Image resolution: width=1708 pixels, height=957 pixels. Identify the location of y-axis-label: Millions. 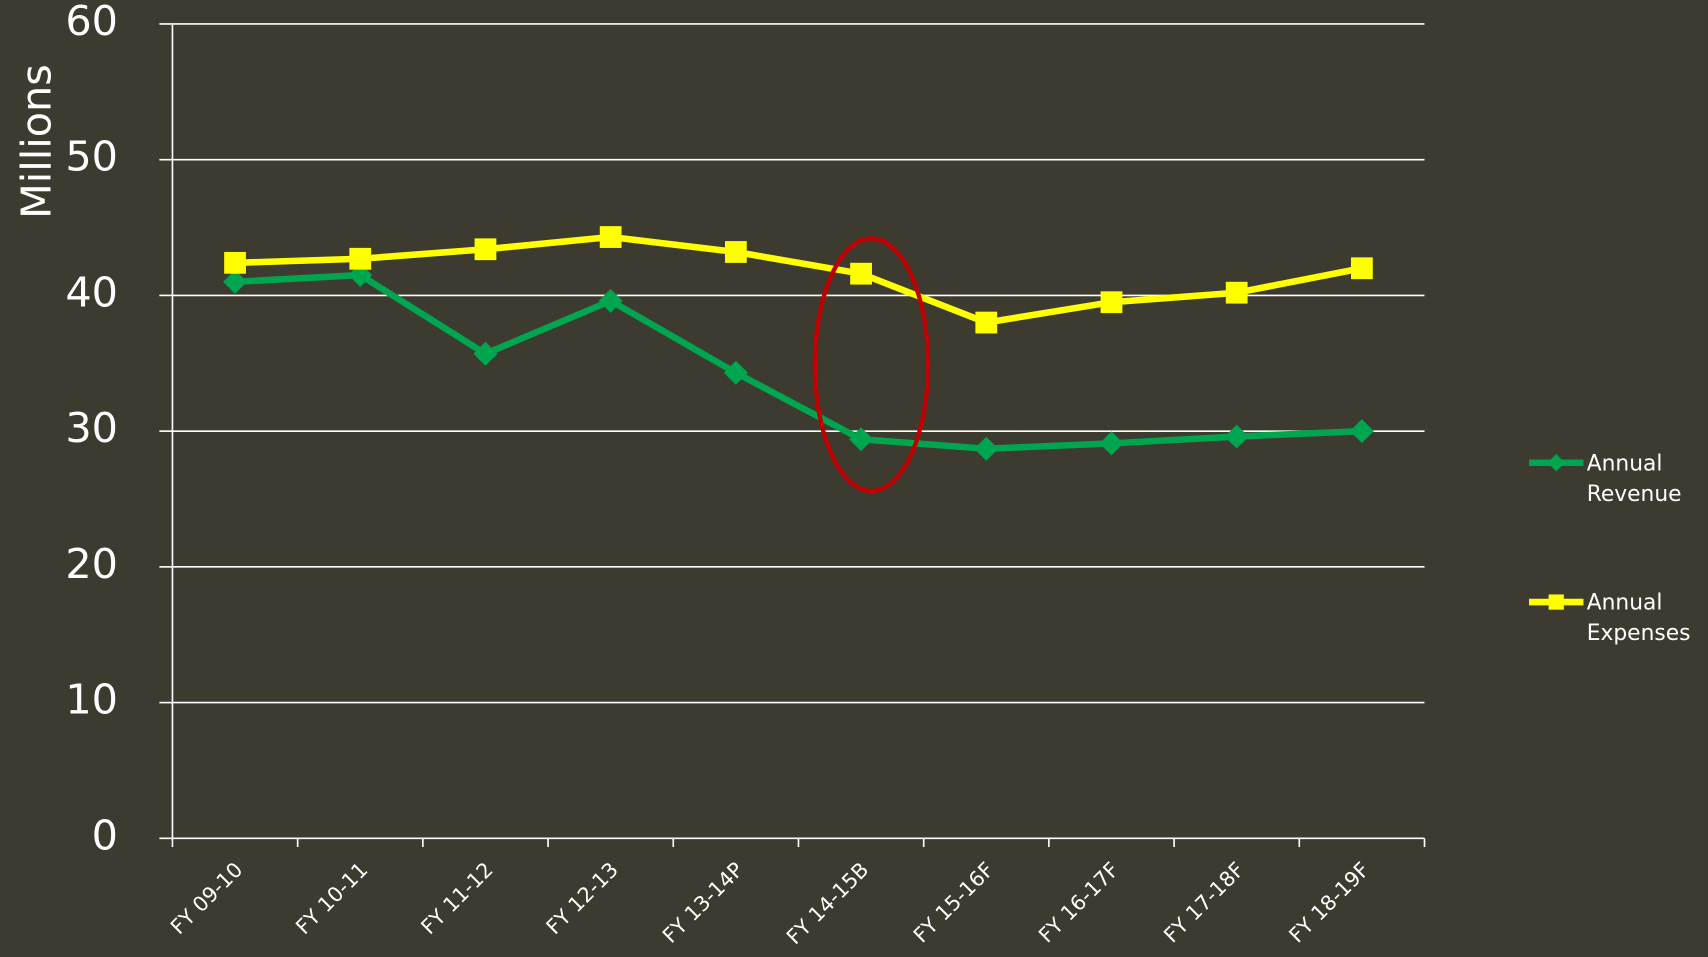
(37, 141).